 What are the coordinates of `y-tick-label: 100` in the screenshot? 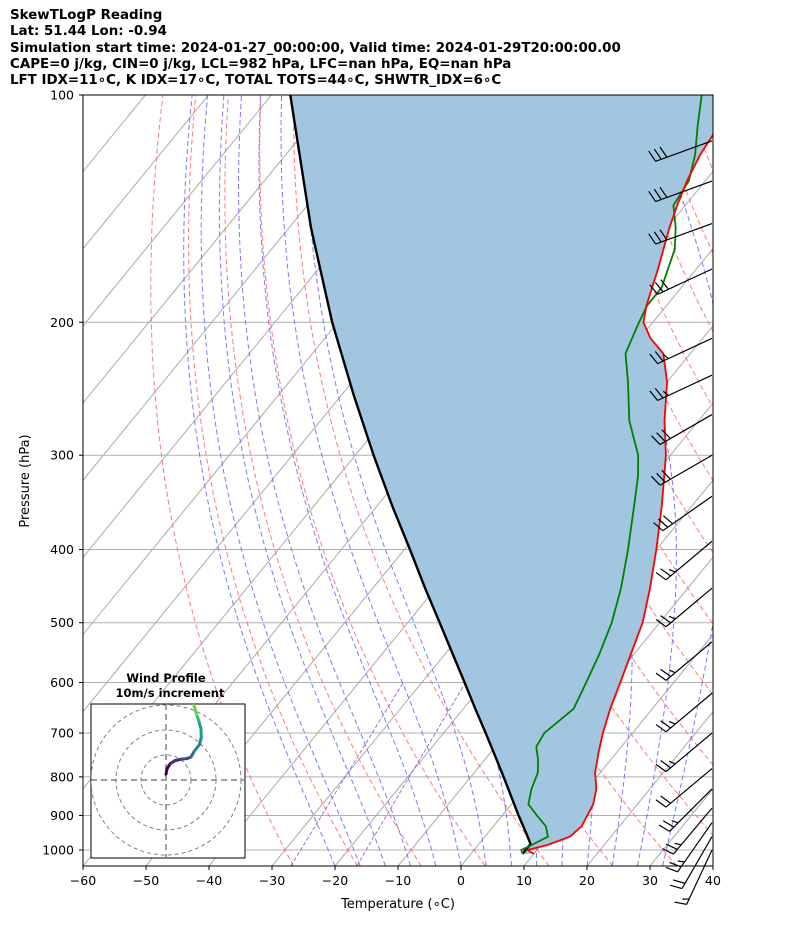 It's located at (62, 95).